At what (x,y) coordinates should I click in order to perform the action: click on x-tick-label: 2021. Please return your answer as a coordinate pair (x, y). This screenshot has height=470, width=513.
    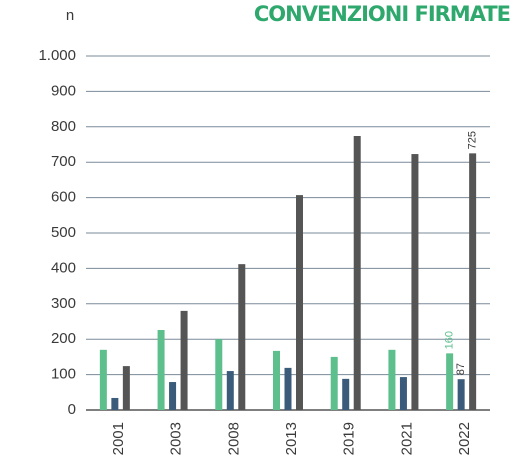
    Looking at the image, I should click on (406, 438).